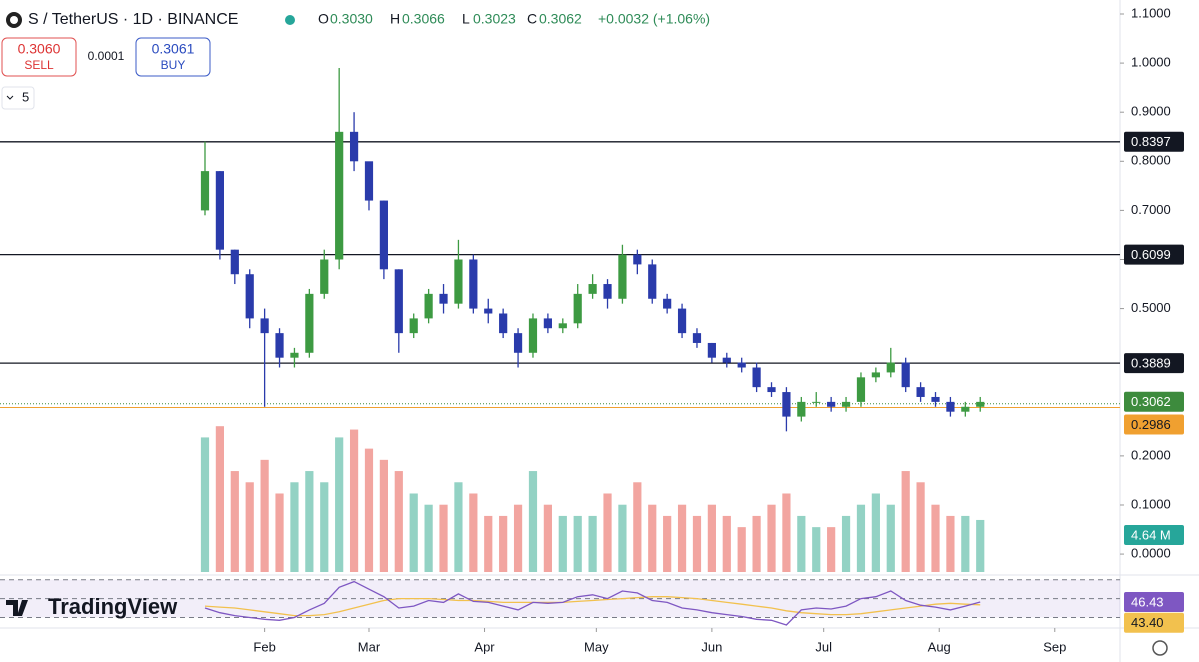 The height and width of the screenshot is (662, 1199). Describe the element at coordinates (14, 20) in the screenshot. I see `symbol-icon-inner` at that location.